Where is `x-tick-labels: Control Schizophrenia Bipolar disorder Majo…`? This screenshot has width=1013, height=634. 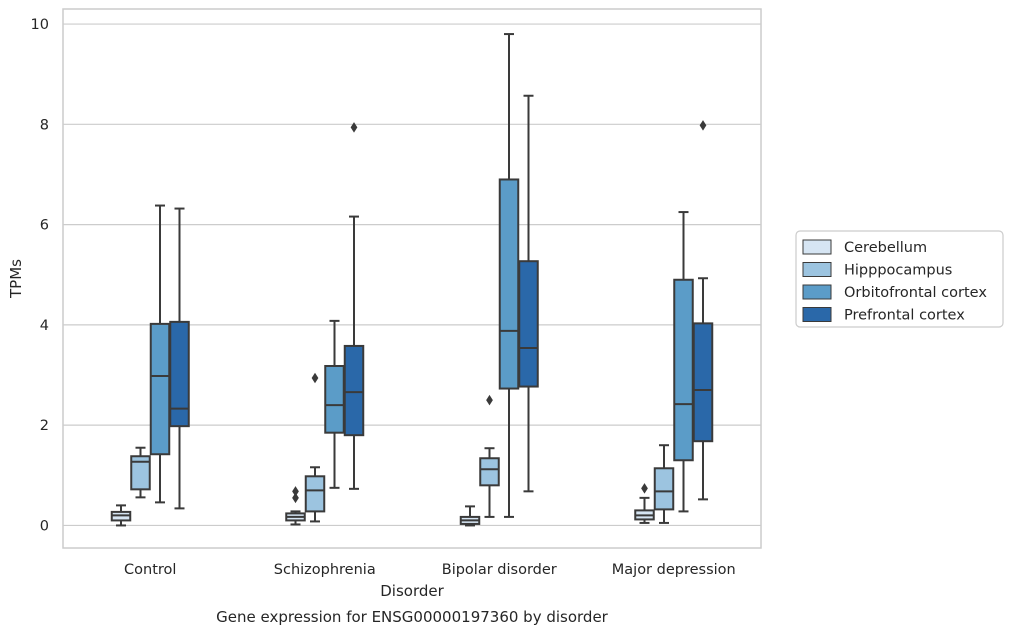 x-tick-labels: Control Schizophrenia Bipolar disorder Majo… is located at coordinates (430, 570).